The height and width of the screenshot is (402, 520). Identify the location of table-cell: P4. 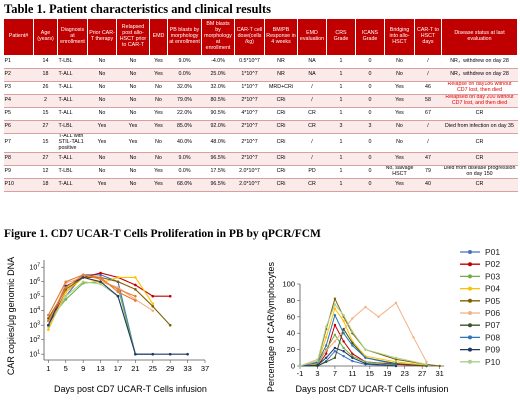
(18, 101).